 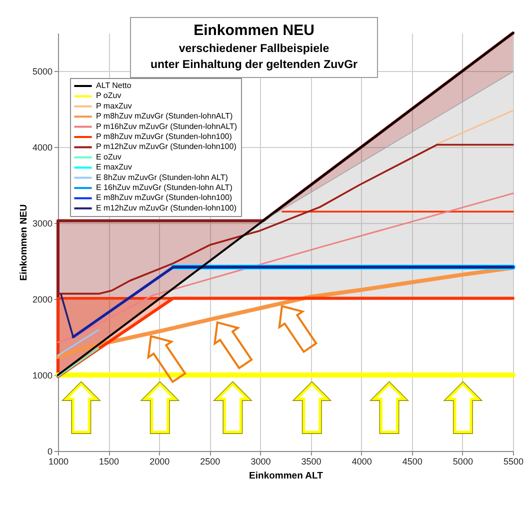 What do you see at coordinates (49, 451) in the screenshot?
I see `y-tick-label: 0` at bounding box center [49, 451].